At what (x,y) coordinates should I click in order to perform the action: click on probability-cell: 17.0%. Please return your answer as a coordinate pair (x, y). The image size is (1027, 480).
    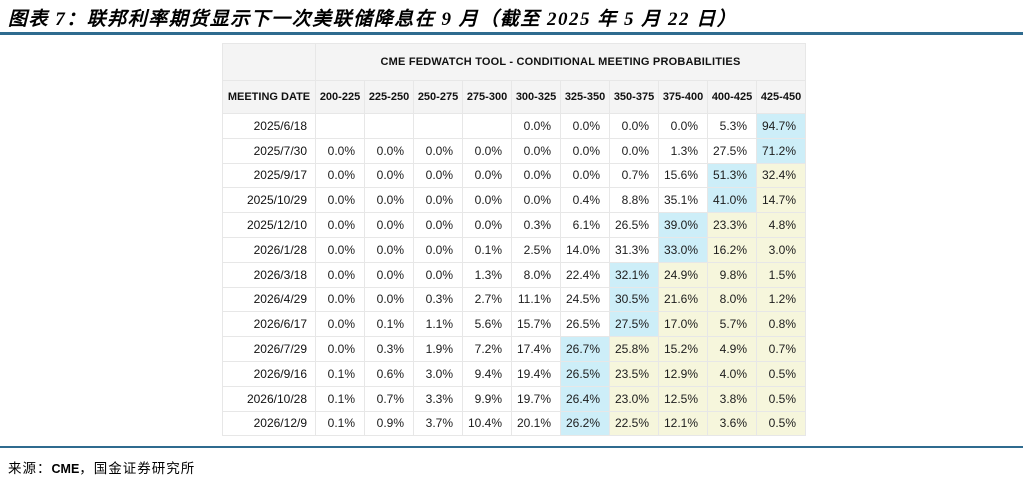
    Looking at the image, I should click on (683, 324).